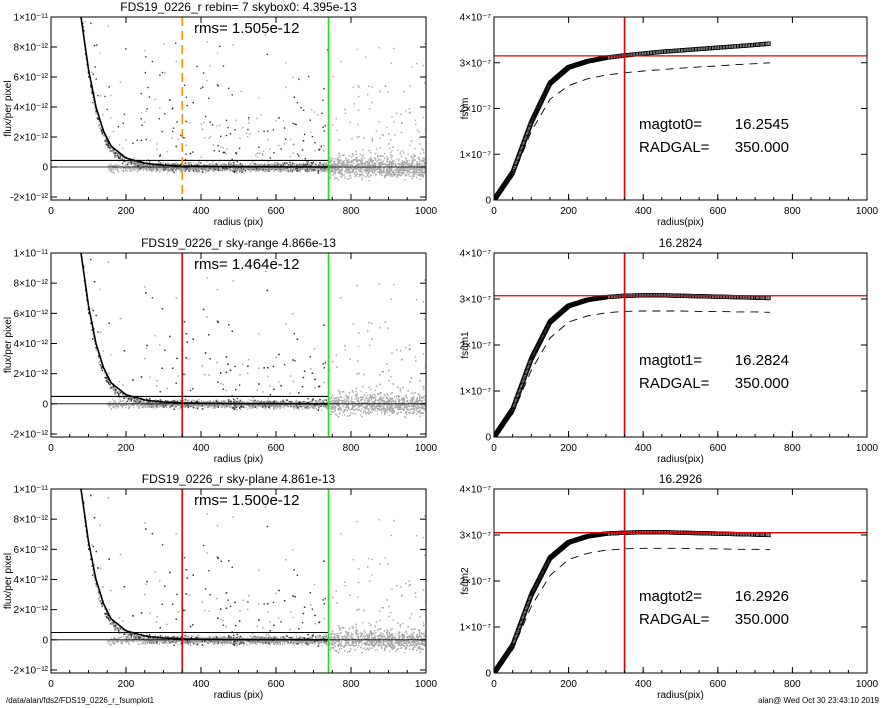 This screenshot has height=708, width=885. What do you see at coordinates (674, 147) in the screenshot?
I see `annotation-label: RADGAL=` at bounding box center [674, 147].